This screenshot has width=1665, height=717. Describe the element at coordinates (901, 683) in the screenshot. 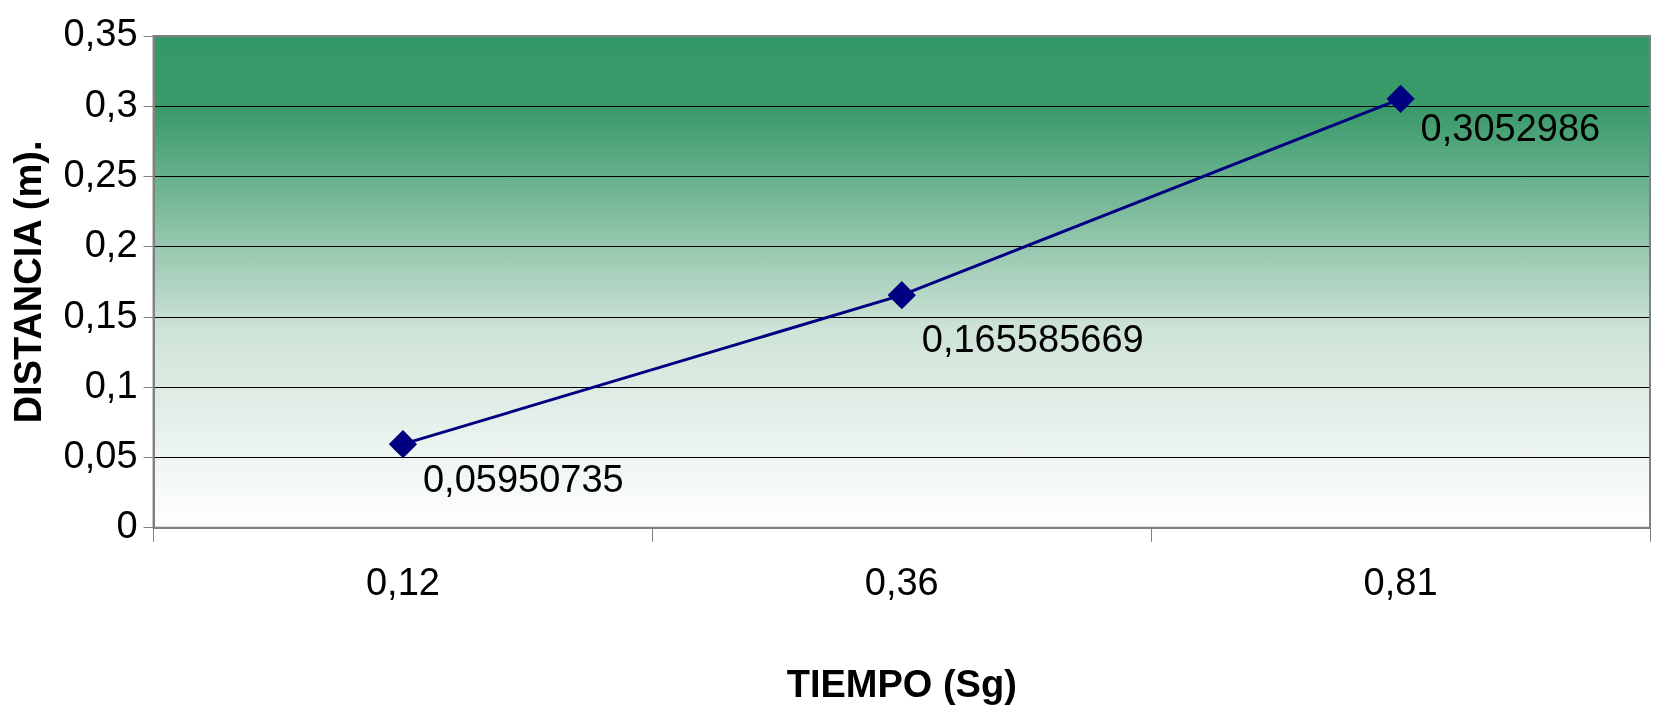

I see `x-axis-title: TIEMPO (Sg)` at that location.